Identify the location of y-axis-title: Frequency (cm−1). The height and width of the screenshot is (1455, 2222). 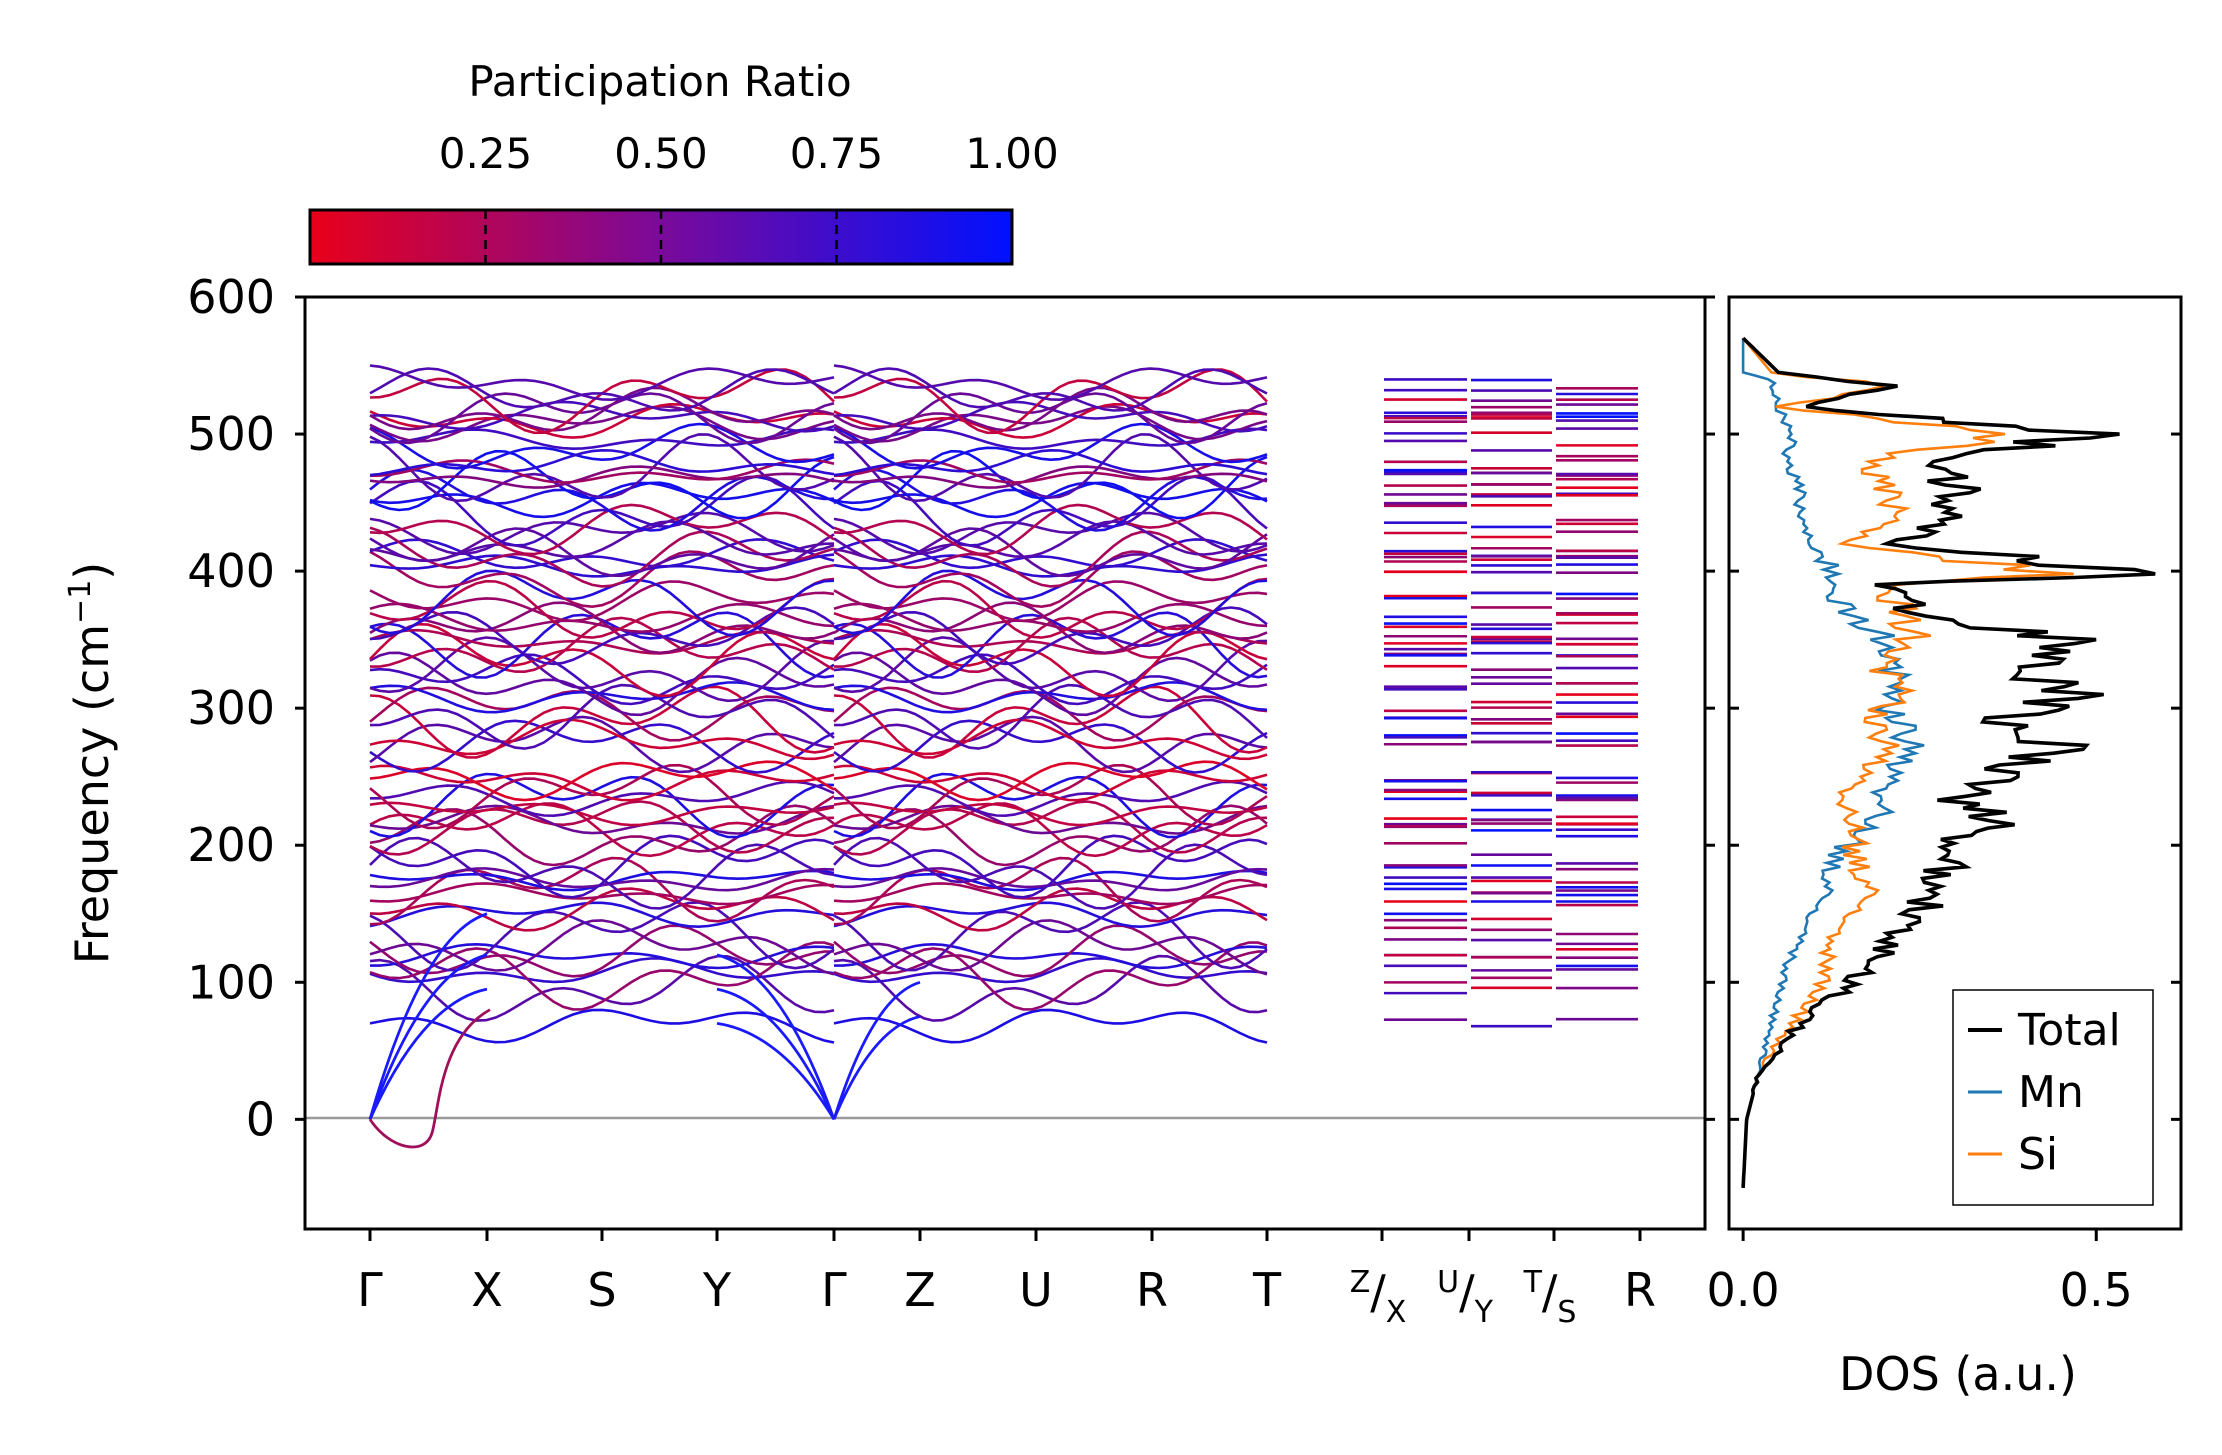
(91, 763).